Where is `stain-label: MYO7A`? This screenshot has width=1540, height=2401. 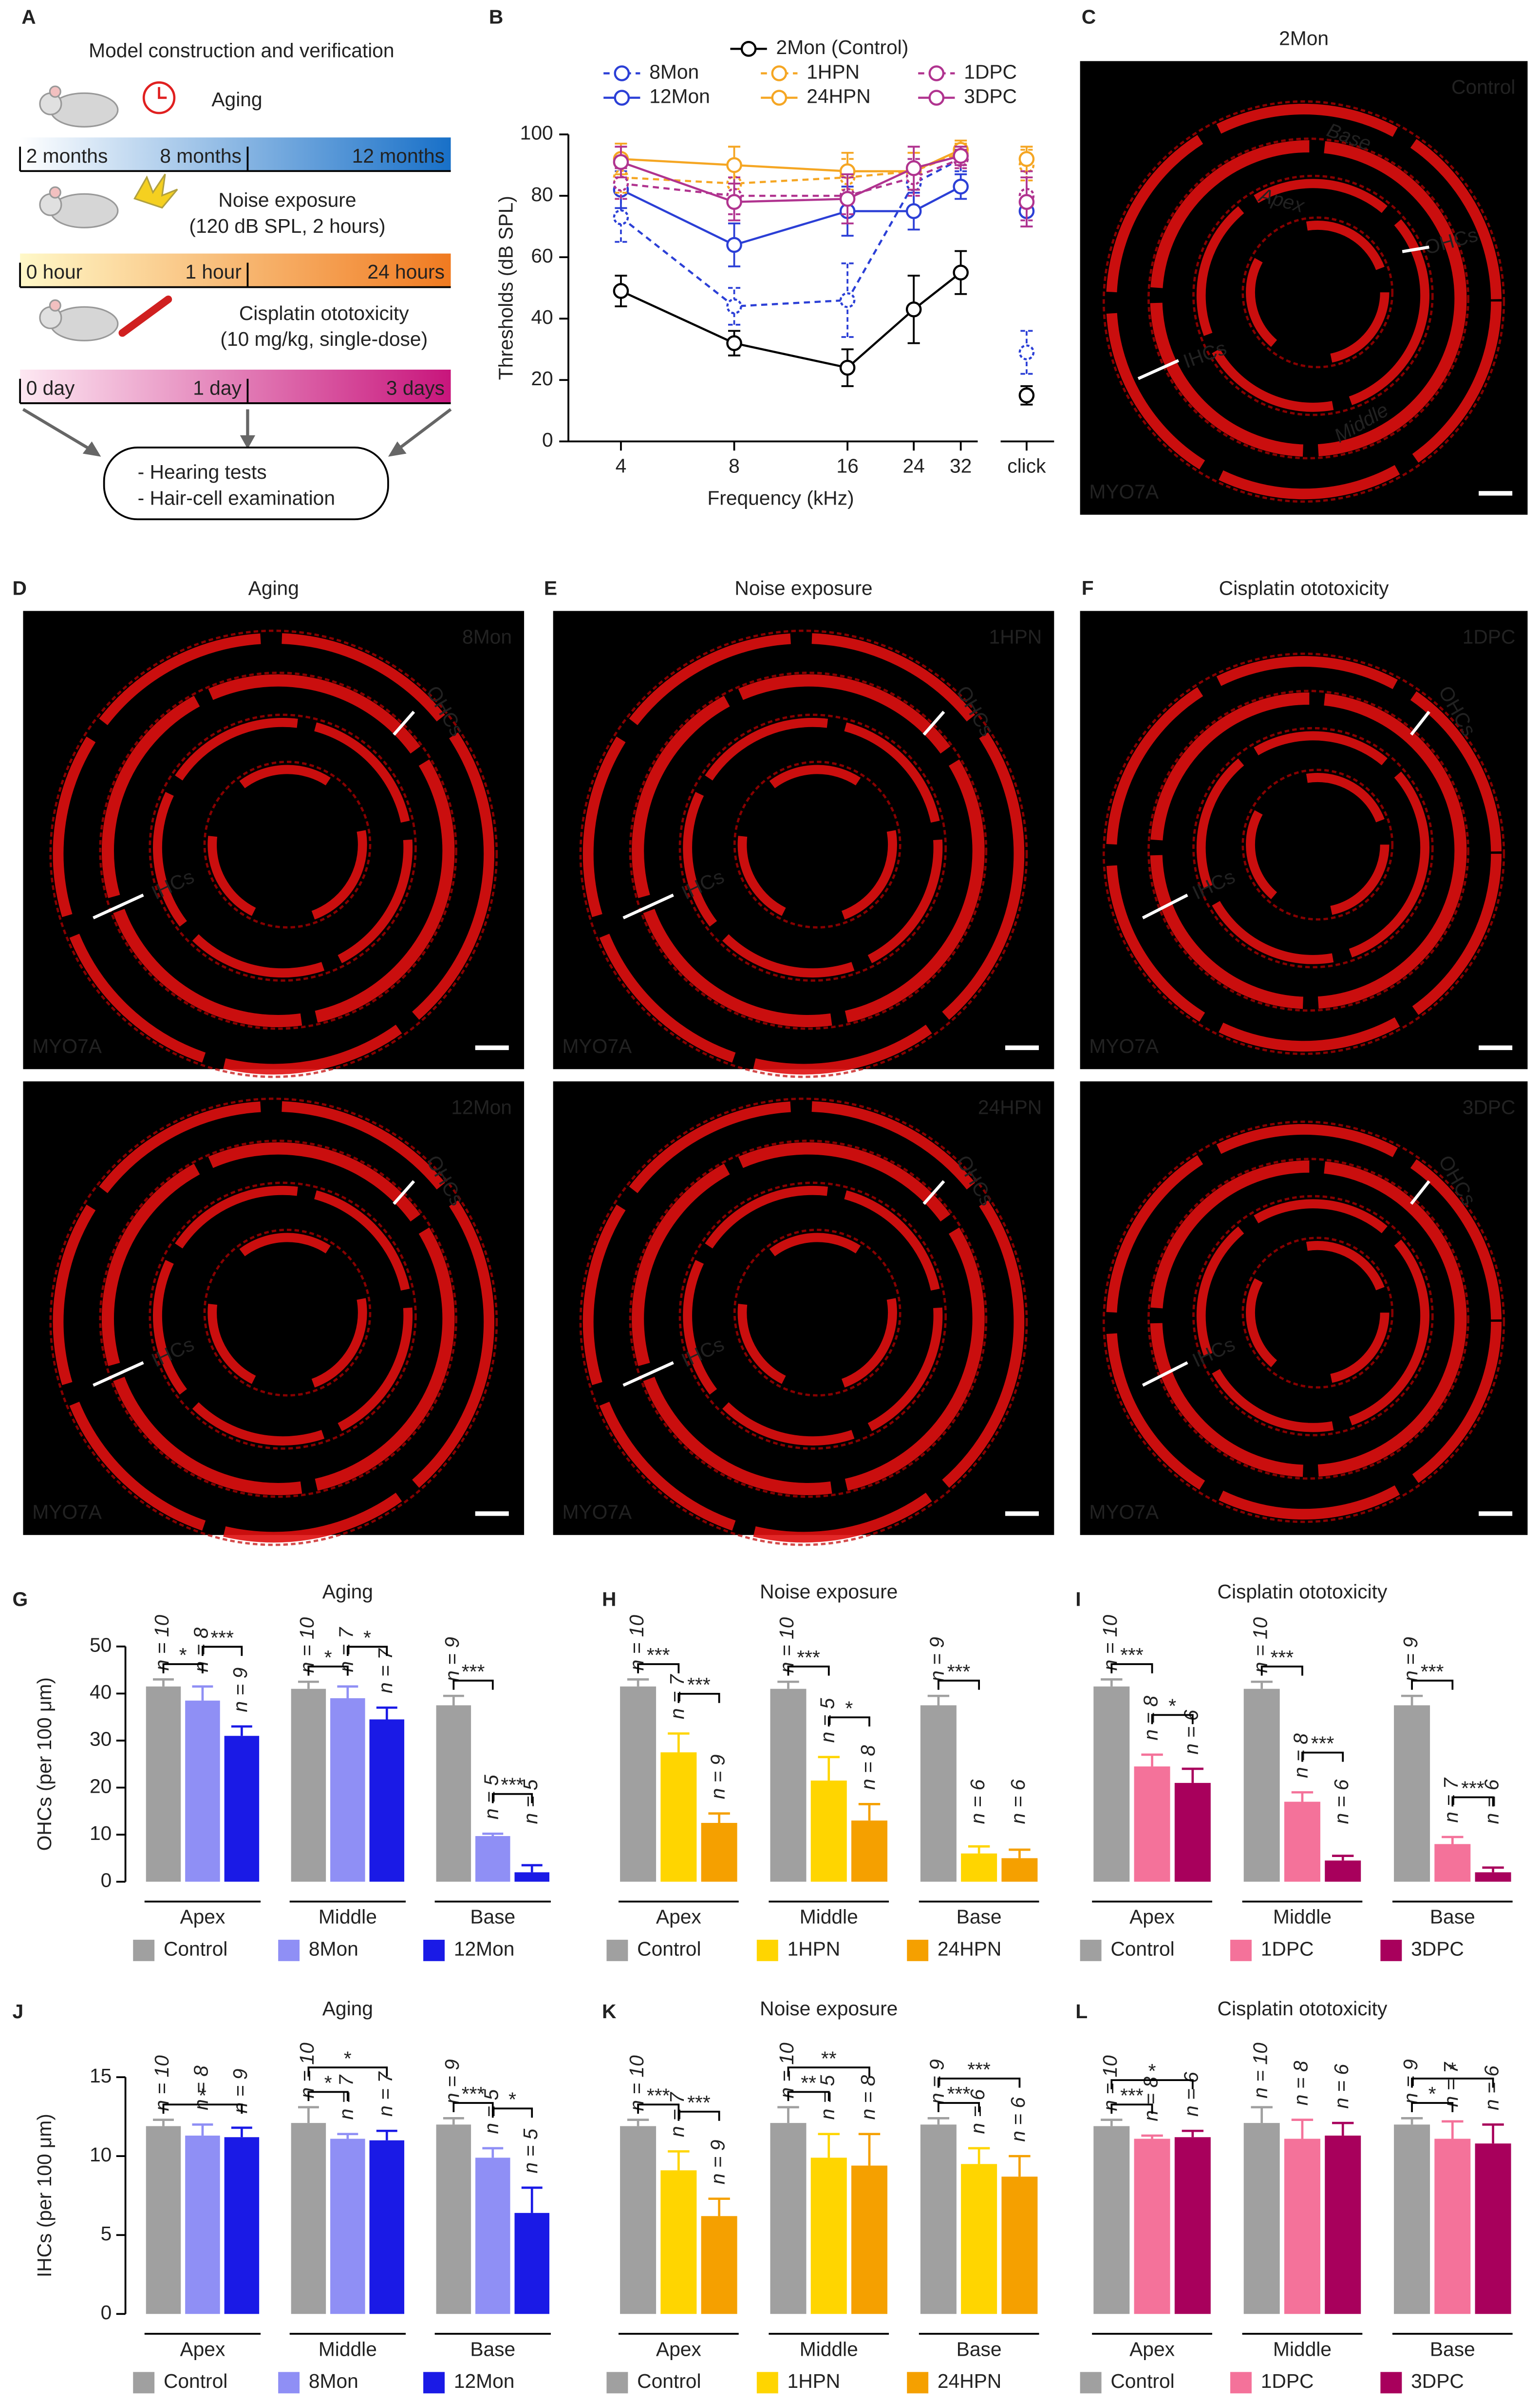
stain-label: MYO7A is located at coordinates (597, 1046).